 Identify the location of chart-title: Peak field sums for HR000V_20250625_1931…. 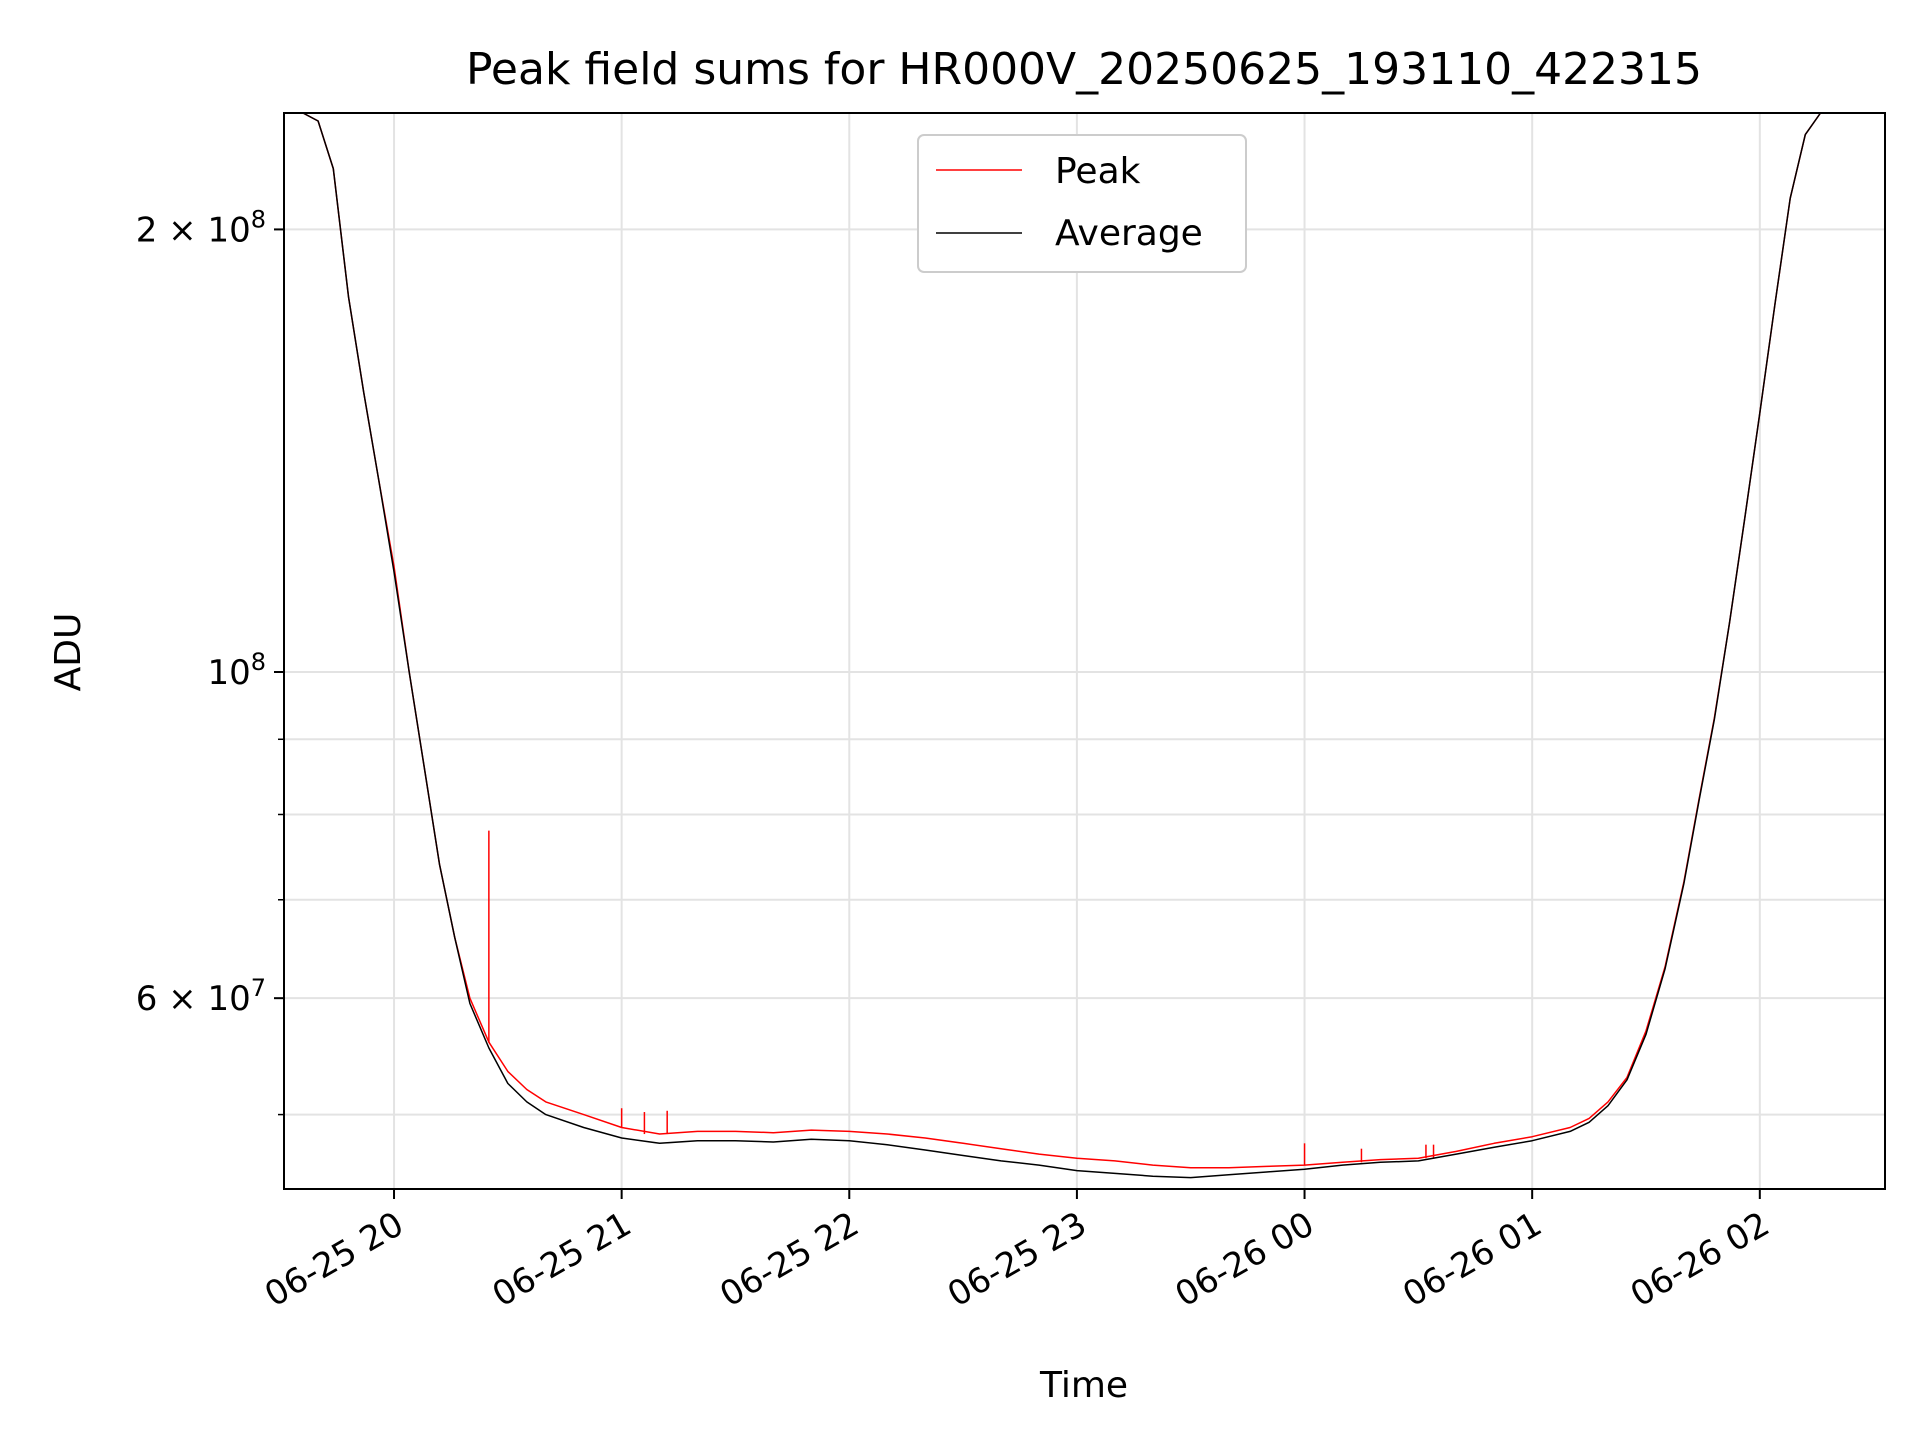
(1084, 69).